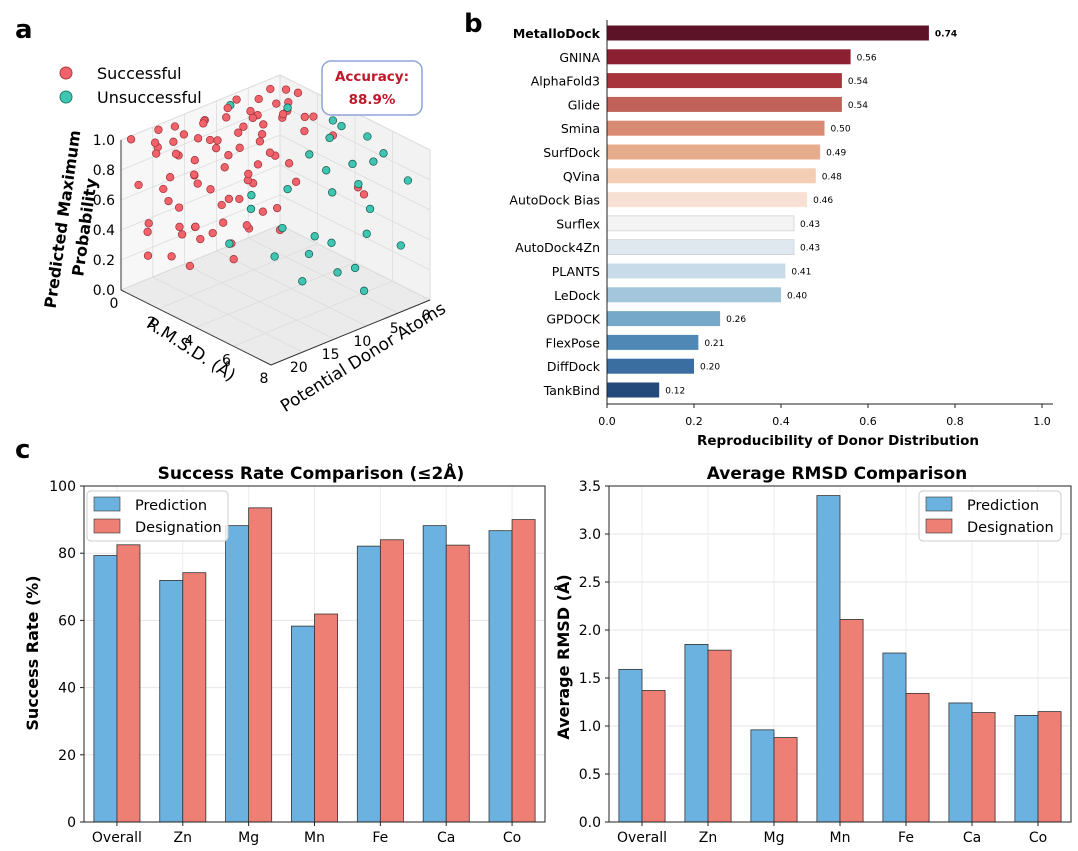  Describe the element at coordinates (1042, 421) in the screenshot. I see `x-tick-label: 1.0` at that location.